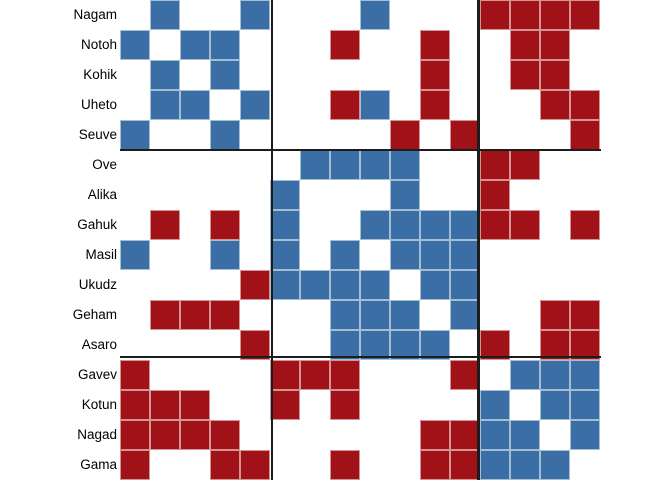 This screenshot has height=480, width=672. I want to click on row-label: Nagad, so click(97, 434).